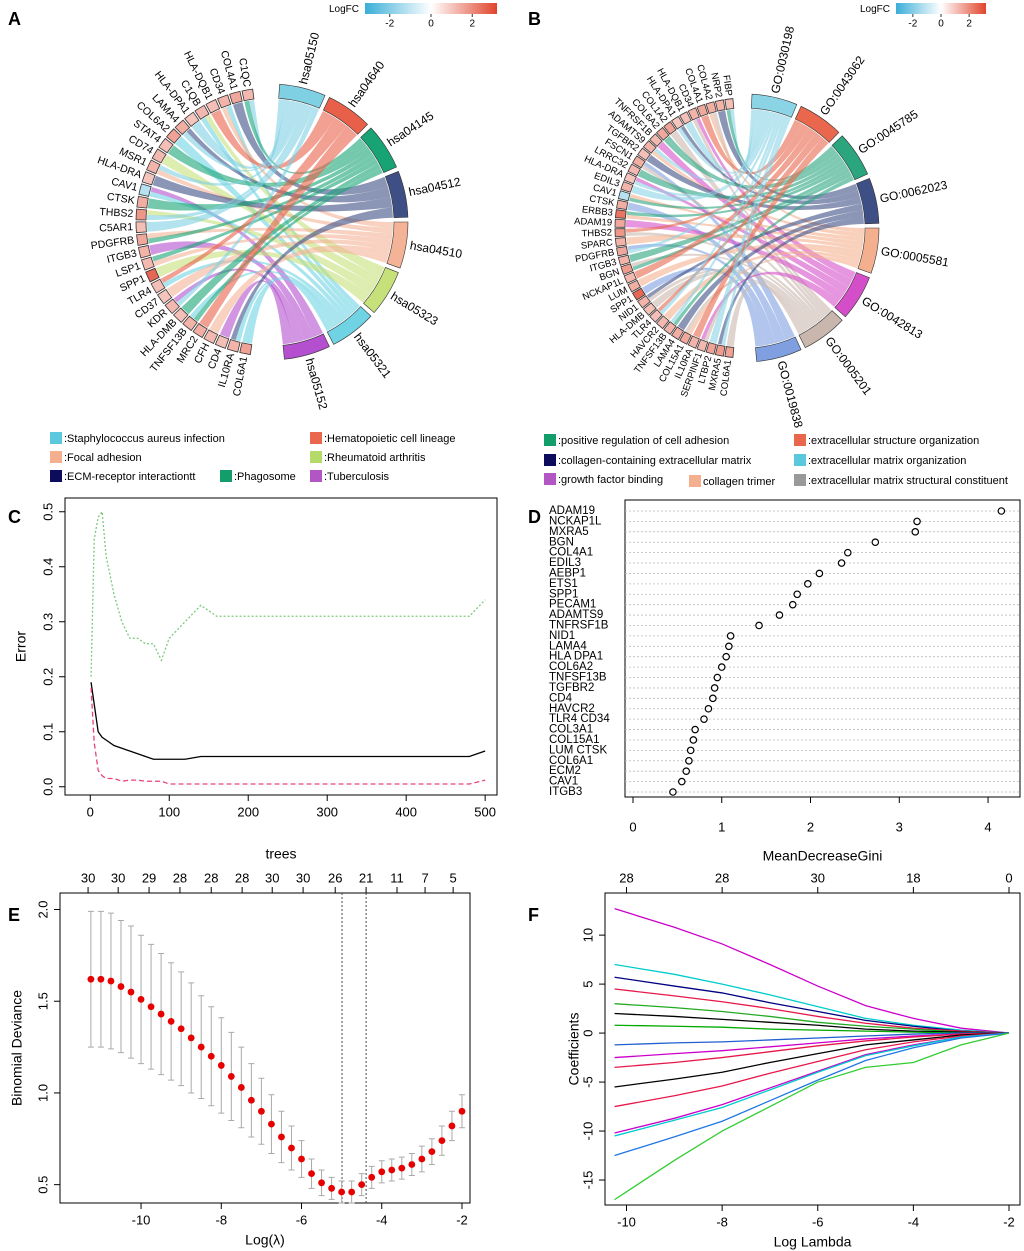 This screenshot has width=1024, height=1251. Describe the element at coordinates (726, 378) in the screenshot. I see `gene-label: COL6A1` at that location.